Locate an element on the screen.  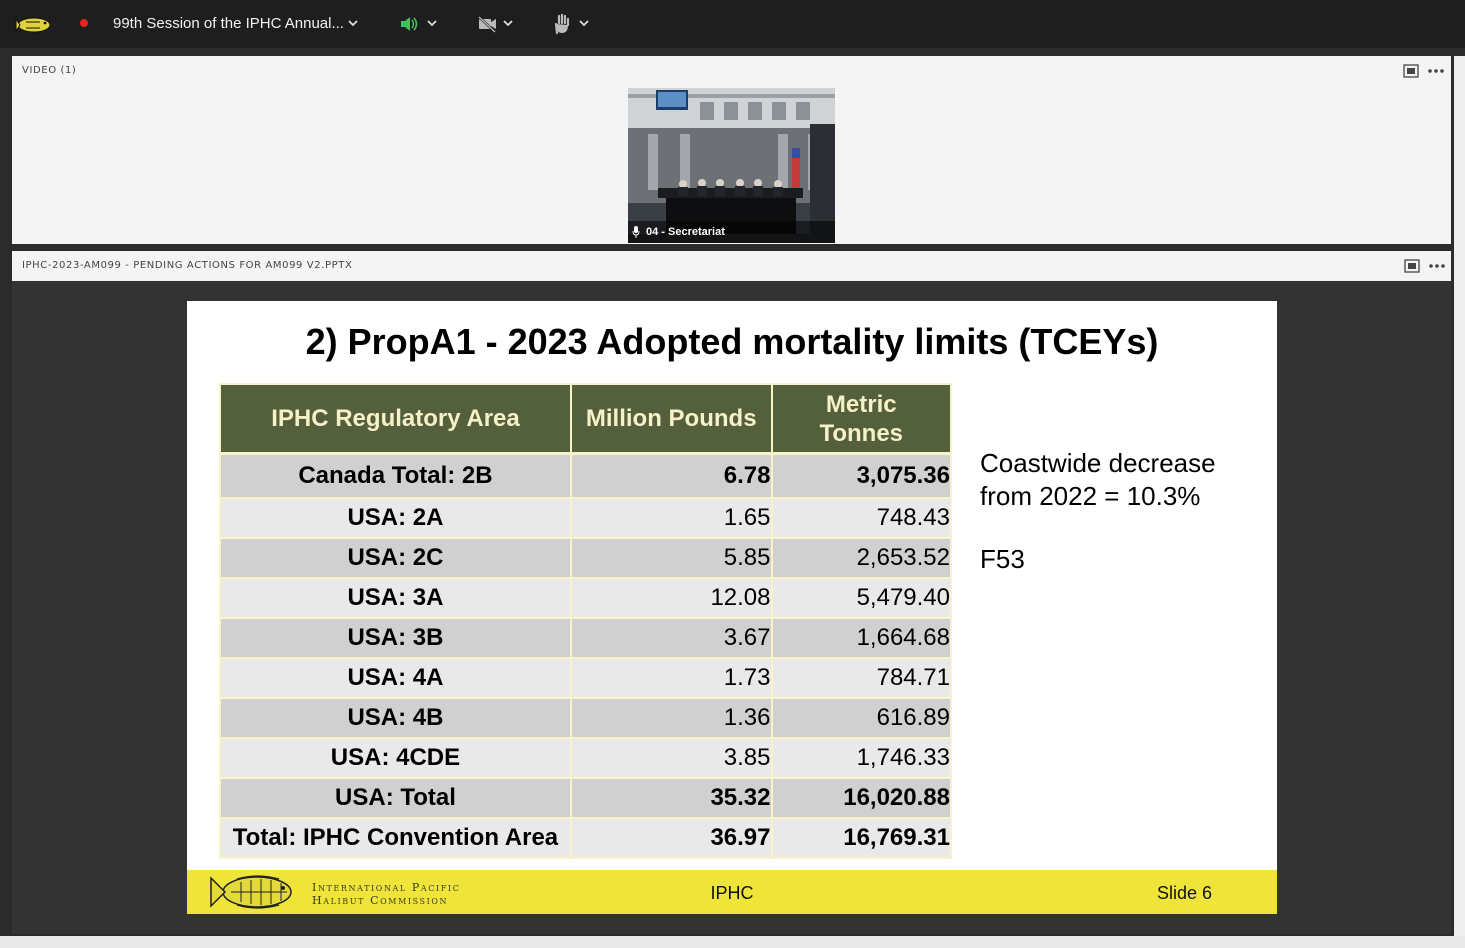
reference-code: F53 is located at coordinates (1002, 559).